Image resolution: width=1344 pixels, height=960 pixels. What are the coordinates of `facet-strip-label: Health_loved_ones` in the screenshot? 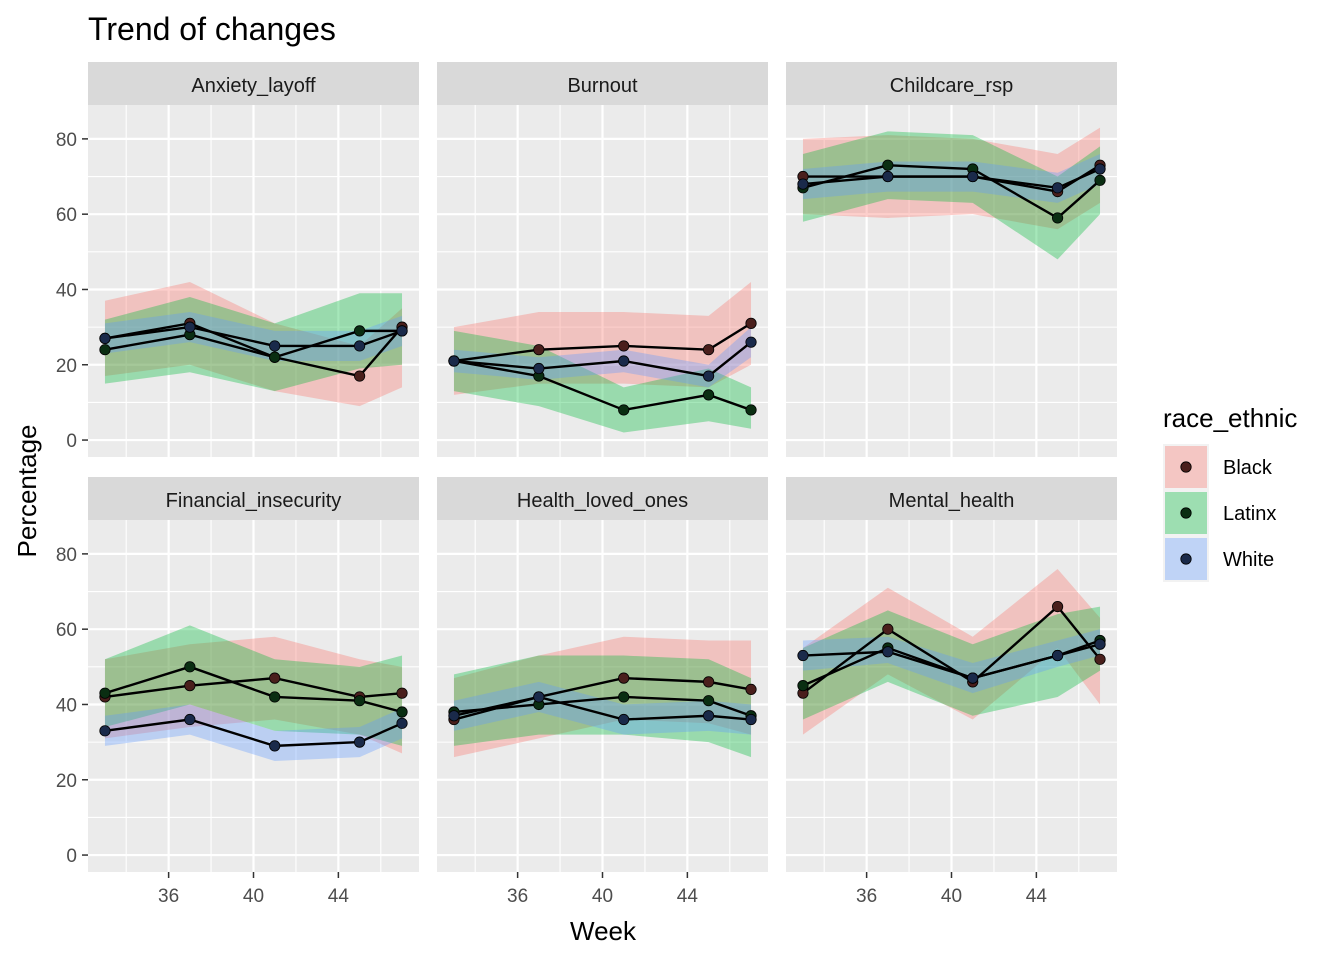 It's located at (602, 501).